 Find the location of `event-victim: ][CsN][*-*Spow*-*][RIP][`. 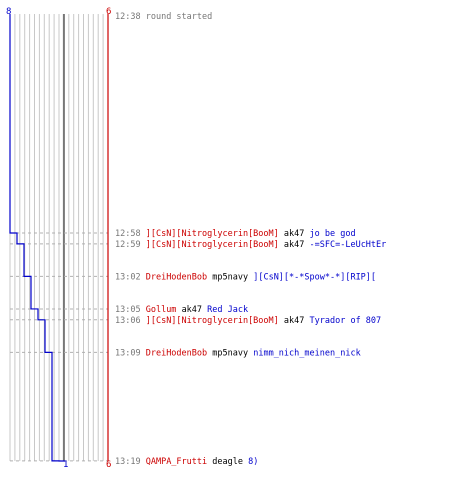

event-victim: ][CsN][*-*Spow*-*][RIP][ is located at coordinates (314, 277).